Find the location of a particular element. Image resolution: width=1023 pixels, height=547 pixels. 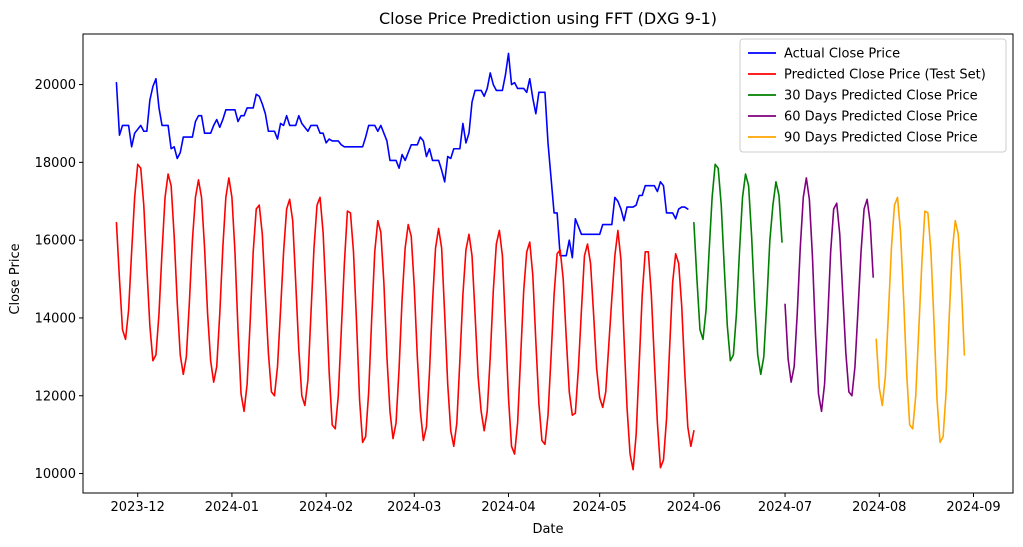

x-tick-label: 2024-01 is located at coordinates (232, 507).